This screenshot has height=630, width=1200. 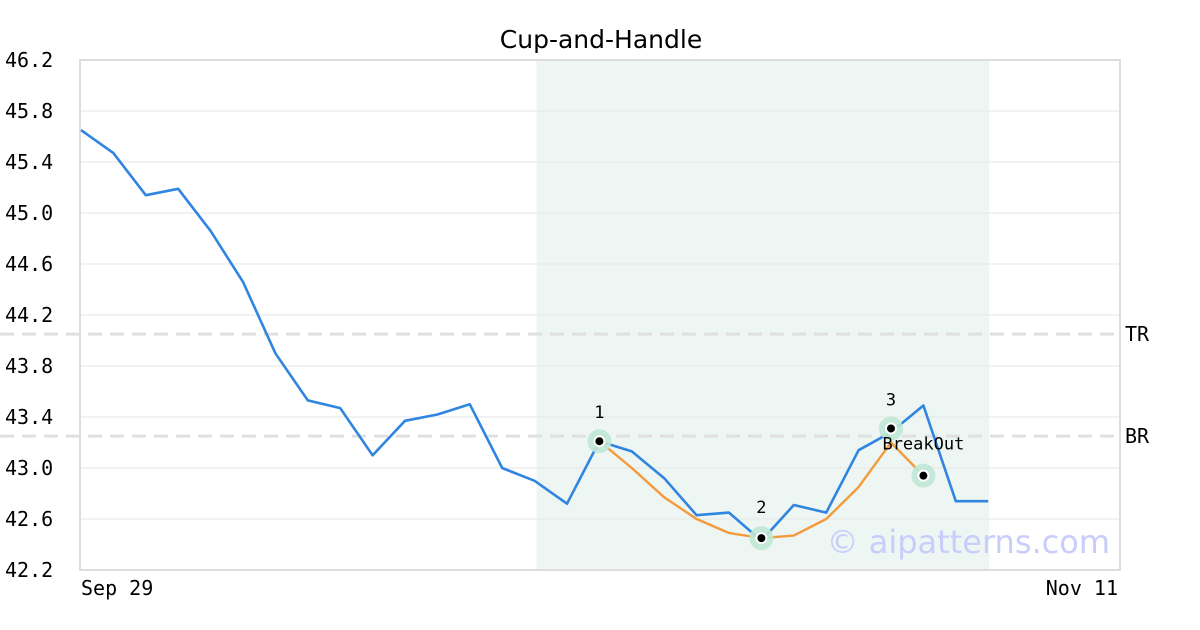 I want to click on y-tick-label: 43.8, so click(x=29, y=366).